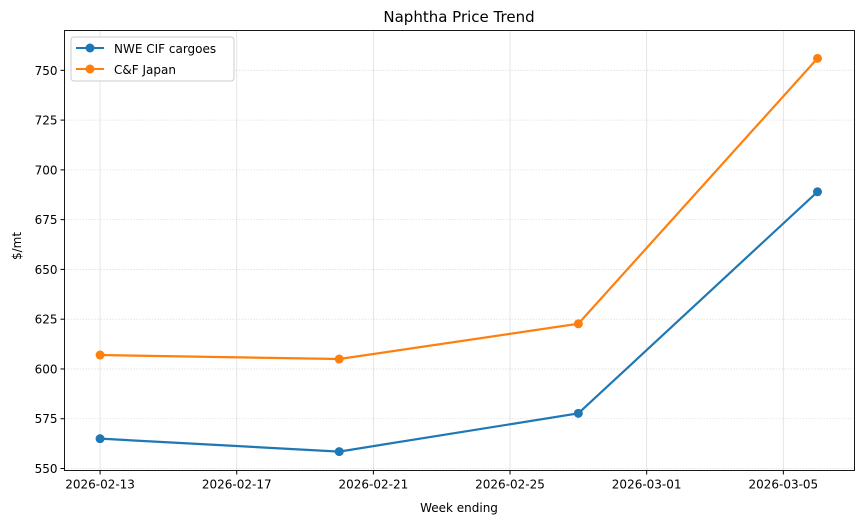 This screenshot has height=527, width=864. I want to click on legend-box, so click(152, 59).